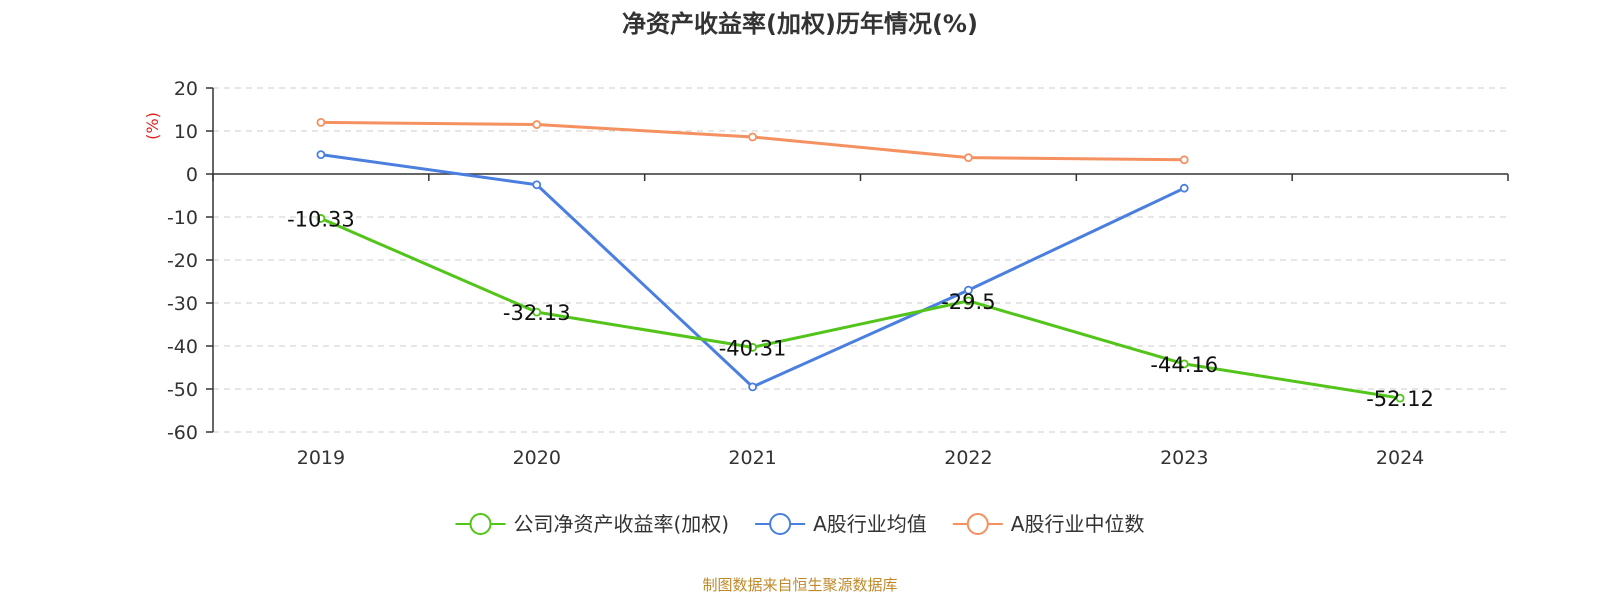 Image resolution: width=1600 pixels, height=600 pixels. I want to click on legend-item: 公司净资产收益率(加权), so click(592, 524).